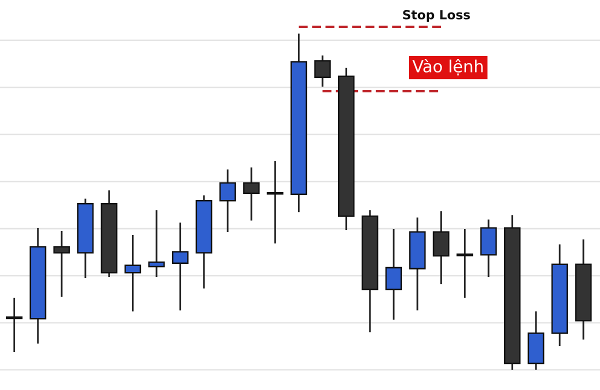  I want to click on ref-line-label: Stop Loss, so click(436, 16).